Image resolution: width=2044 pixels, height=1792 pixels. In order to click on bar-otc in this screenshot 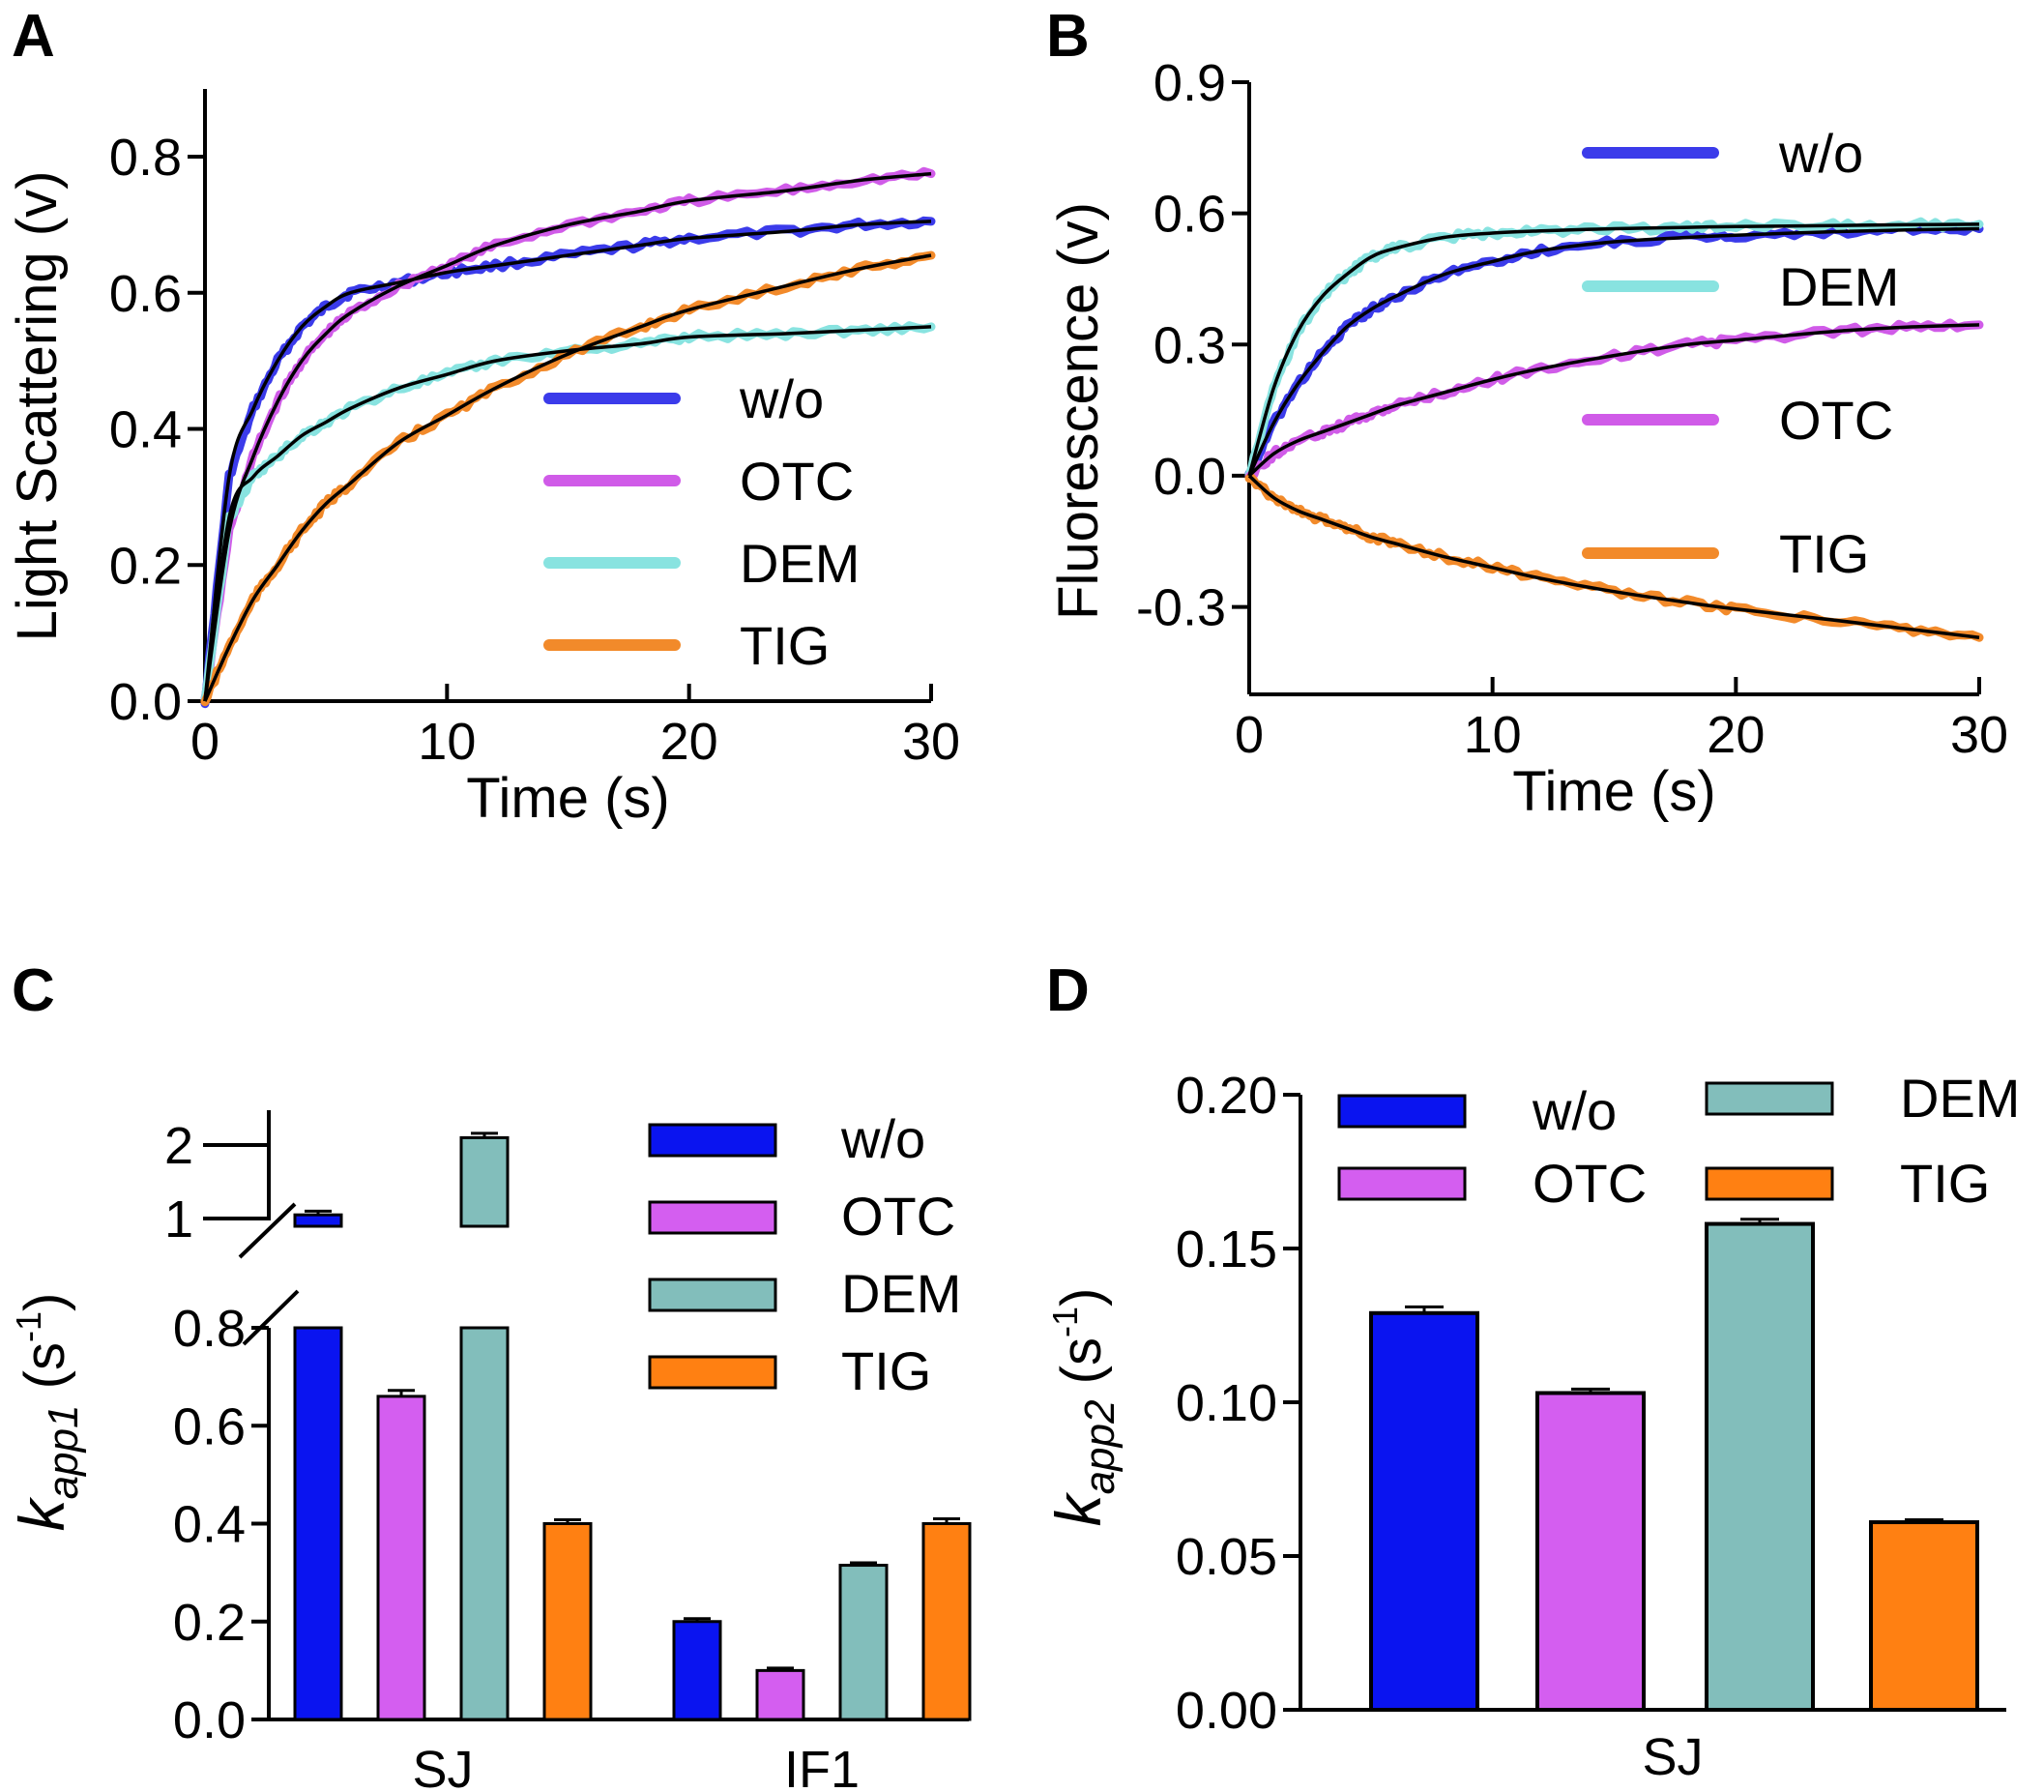, I will do `click(1590, 1552)`.